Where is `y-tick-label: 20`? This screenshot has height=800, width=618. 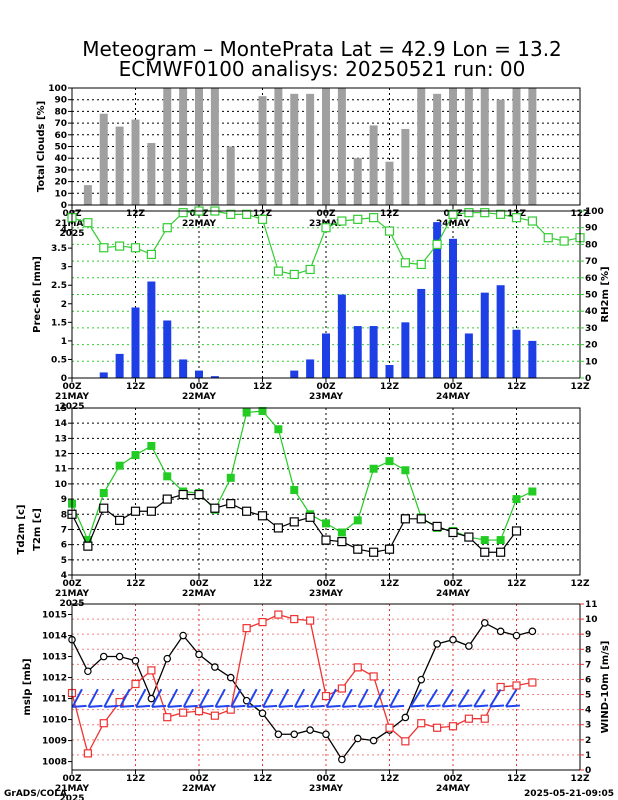 y-tick-label: 20 is located at coordinates (60, 183).